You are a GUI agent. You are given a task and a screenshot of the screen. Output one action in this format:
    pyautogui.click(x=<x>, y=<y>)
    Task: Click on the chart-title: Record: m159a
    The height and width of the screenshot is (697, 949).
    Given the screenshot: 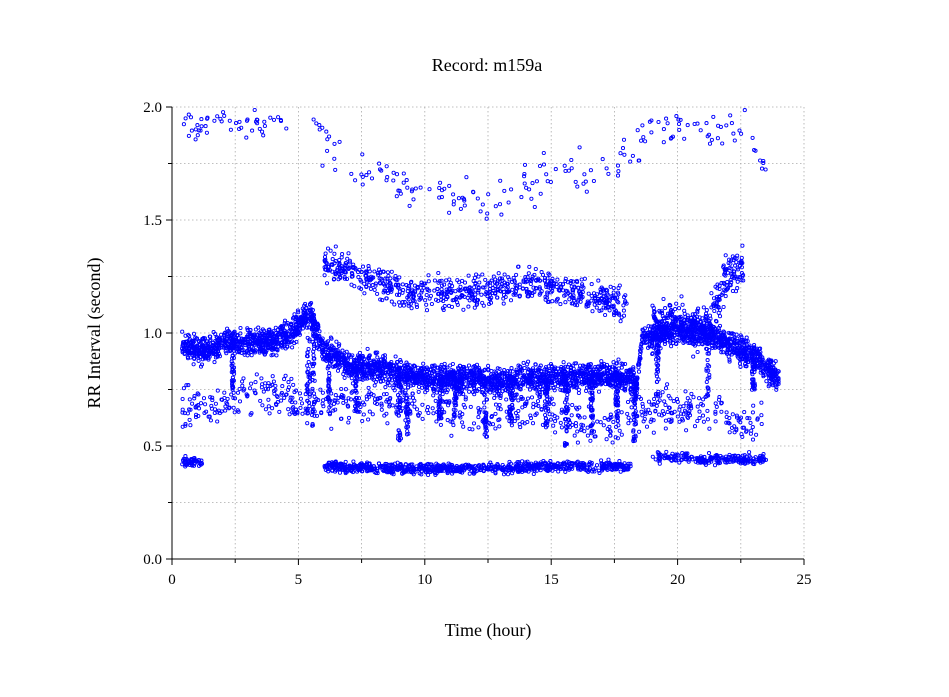 What is the action you would take?
    pyautogui.click(x=487, y=65)
    